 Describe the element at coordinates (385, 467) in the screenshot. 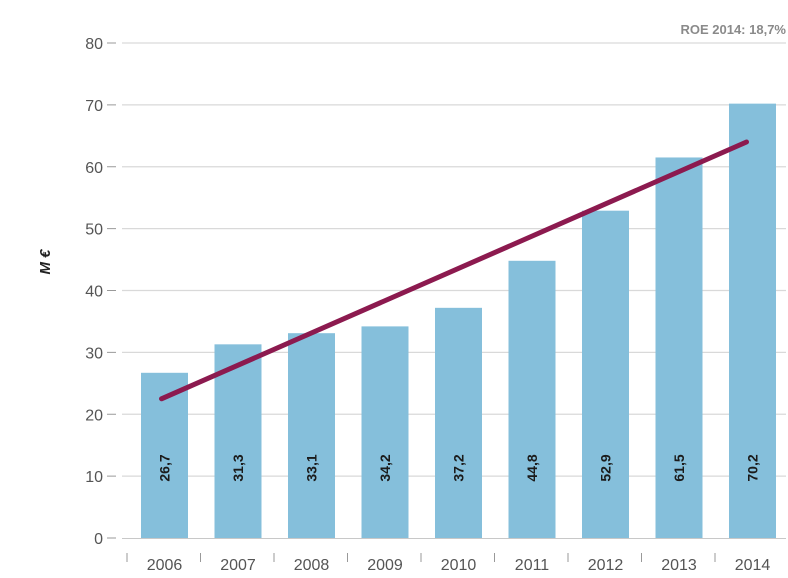

I see `data-label: 34,2` at that location.